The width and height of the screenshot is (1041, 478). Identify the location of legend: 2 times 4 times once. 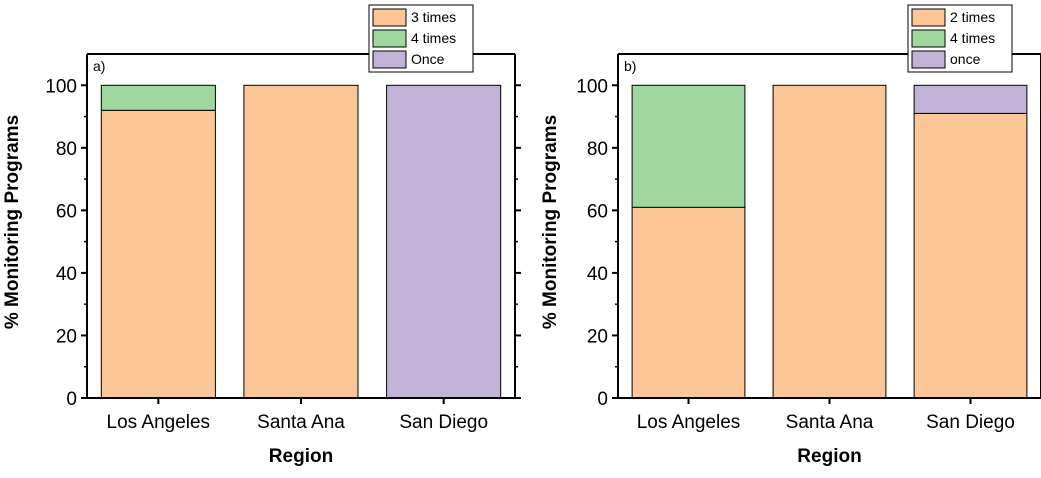
(960, 38).